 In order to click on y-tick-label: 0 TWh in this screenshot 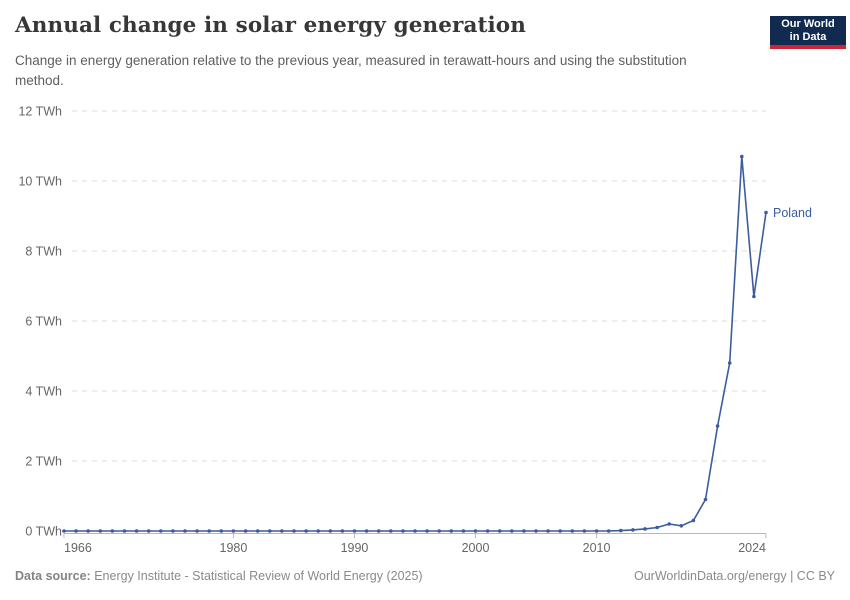, I will do `click(43, 532)`.